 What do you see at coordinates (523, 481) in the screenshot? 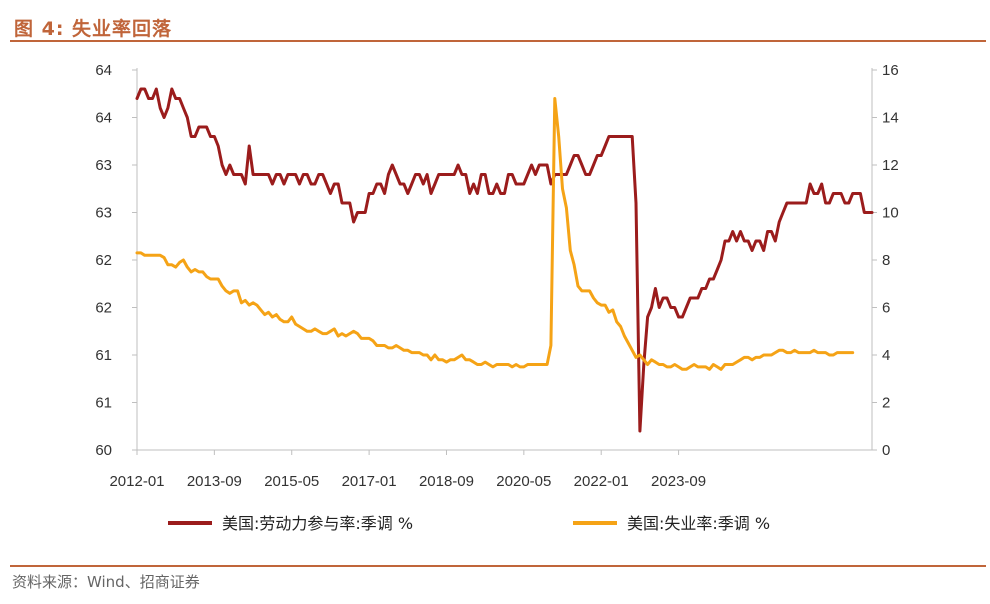
I see `x-tick-label: 2020-05` at bounding box center [523, 481].